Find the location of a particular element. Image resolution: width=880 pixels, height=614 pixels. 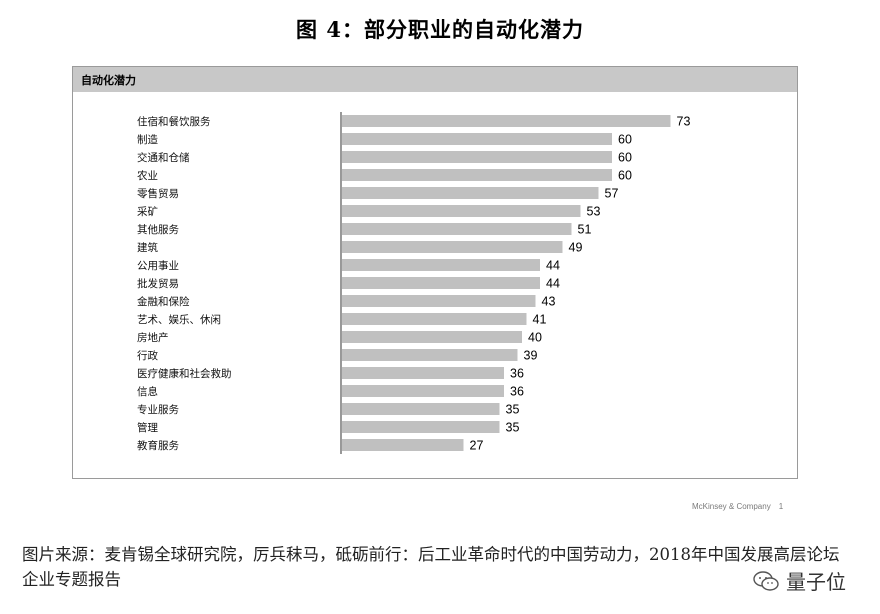

category-label: 专业服务 is located at coordinates (158, 409).